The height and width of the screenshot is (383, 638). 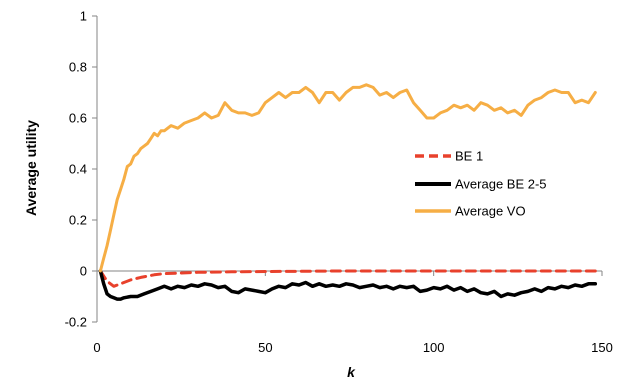 I want to click on y-tick-label: 0.8, so click(x=78, y=67).